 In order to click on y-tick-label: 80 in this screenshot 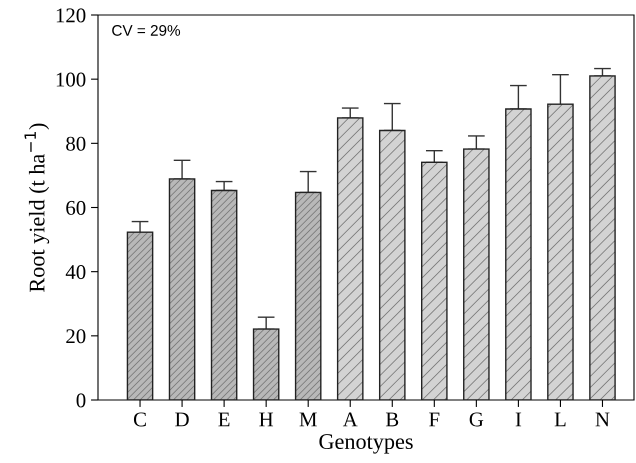, I will do `click(76, 143)`.